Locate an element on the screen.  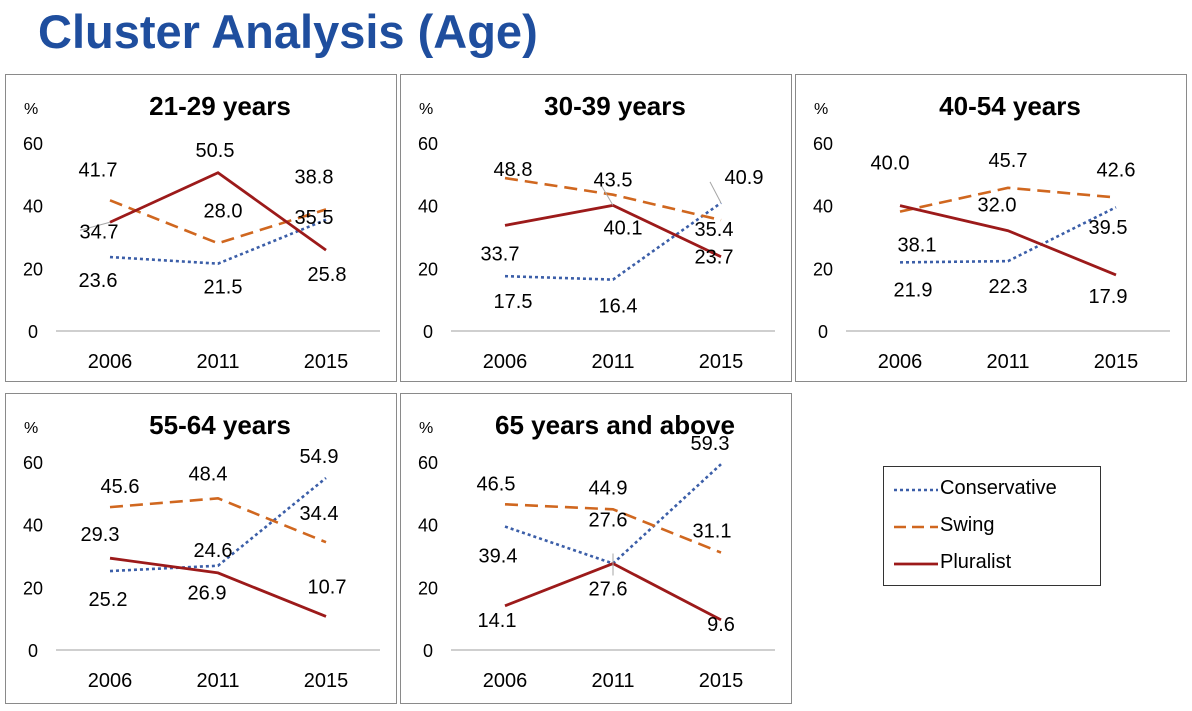
data-label-swing: 44.9 is located at coordinates (608, 488).